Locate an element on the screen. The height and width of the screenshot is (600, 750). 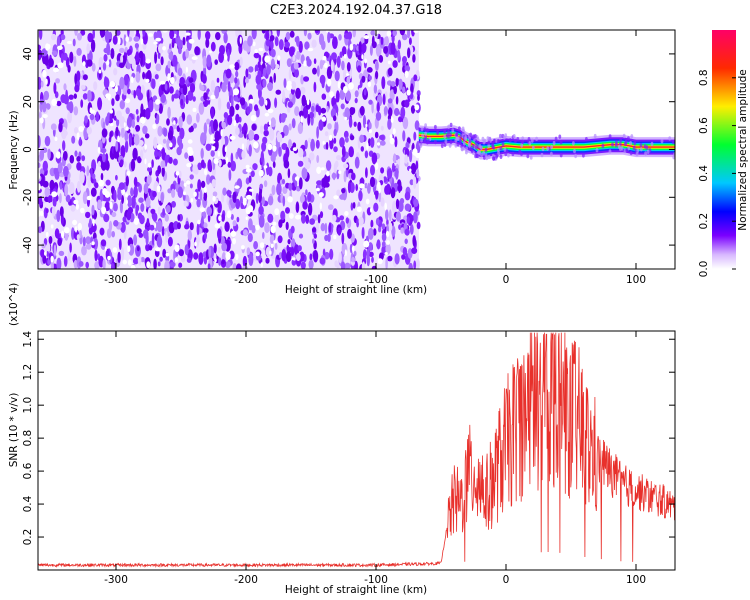
colorbar-tick-label: 0.0 is located at coordinates (704, 269).